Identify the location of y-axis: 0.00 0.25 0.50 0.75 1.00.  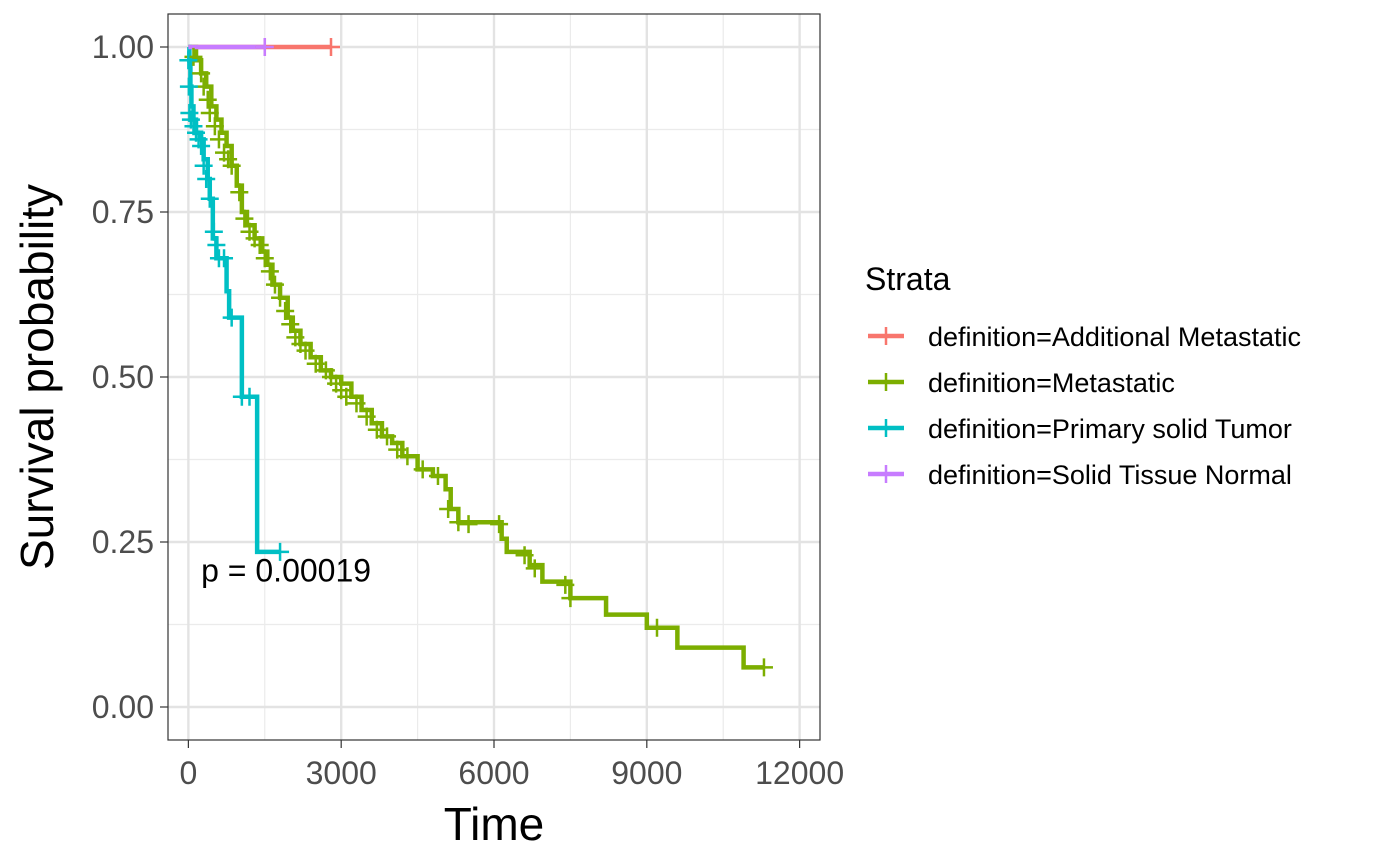
(130, 377).